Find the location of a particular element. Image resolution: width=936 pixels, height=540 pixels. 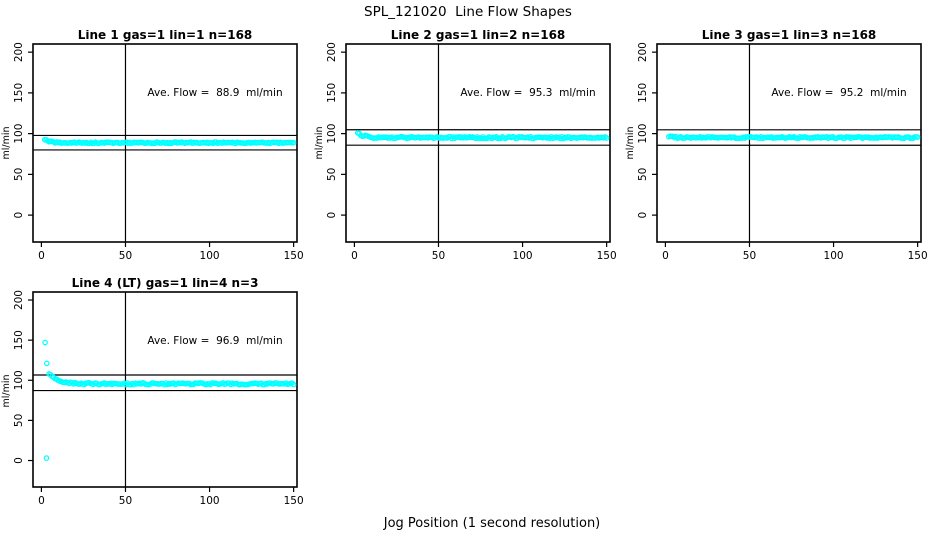

ave-flow-annotation: Ave. Flow = 95.2 ml/min is located at coordinates (838, 93).